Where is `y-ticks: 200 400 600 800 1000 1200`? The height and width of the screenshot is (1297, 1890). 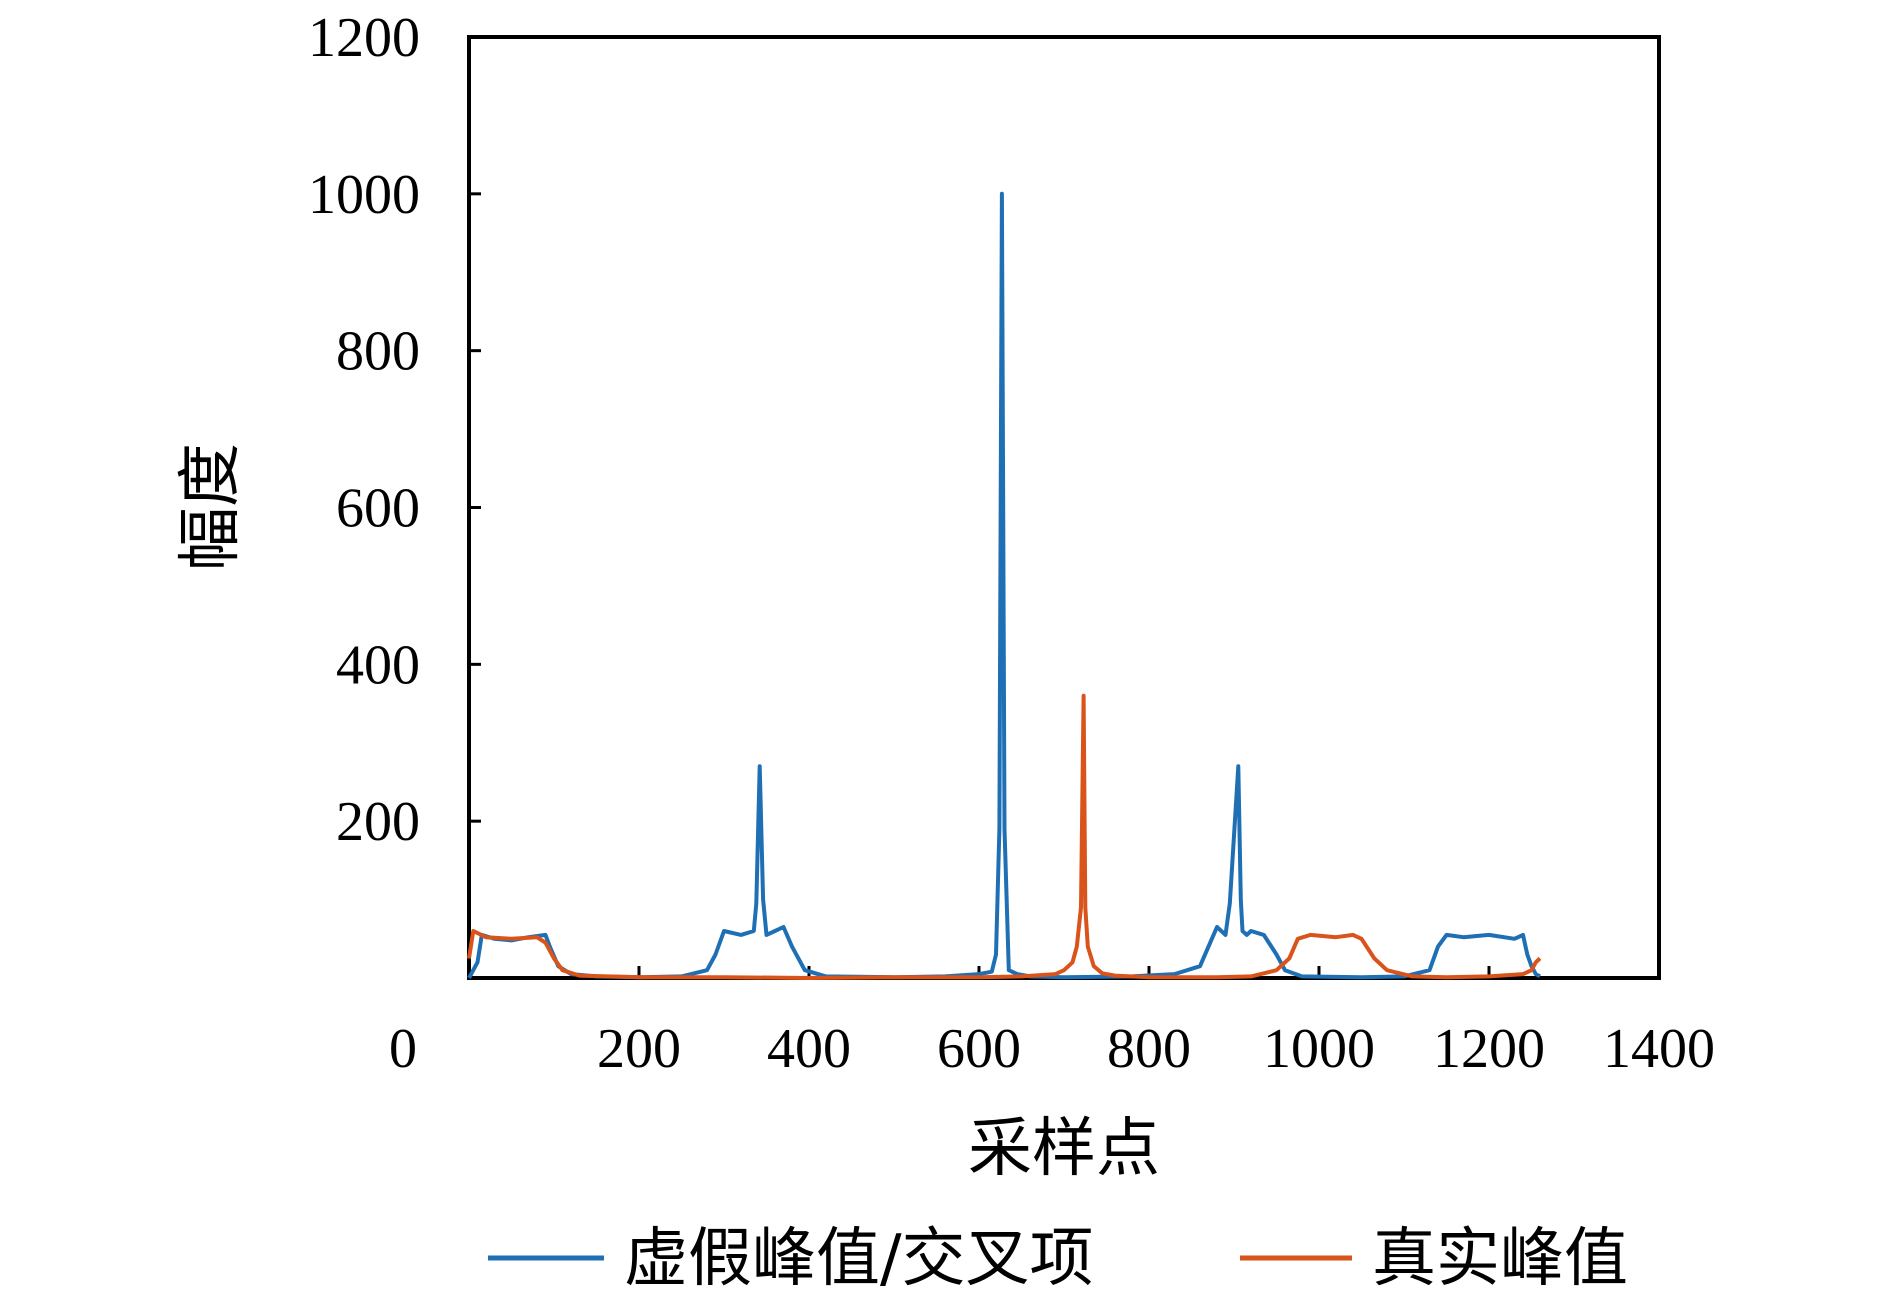 y-ticks: 200 400 600 800 1000 1200 is located at coordinates (394, 430).